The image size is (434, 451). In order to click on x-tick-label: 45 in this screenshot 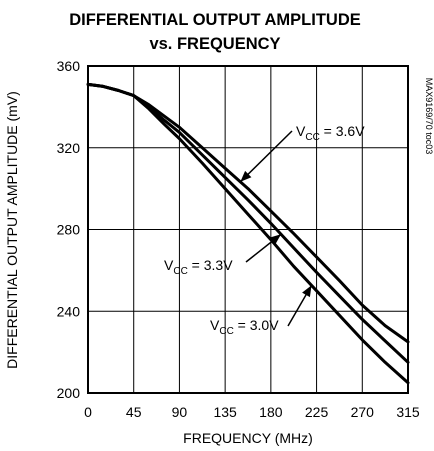, I will do `click(134, 412)`.